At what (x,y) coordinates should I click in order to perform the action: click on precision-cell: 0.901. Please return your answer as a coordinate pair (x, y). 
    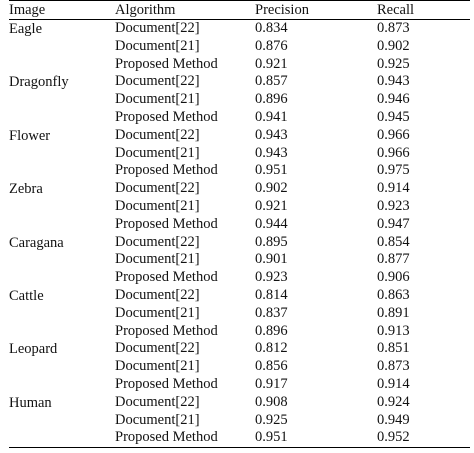
    Looking at the image, I should click on (271, 259).